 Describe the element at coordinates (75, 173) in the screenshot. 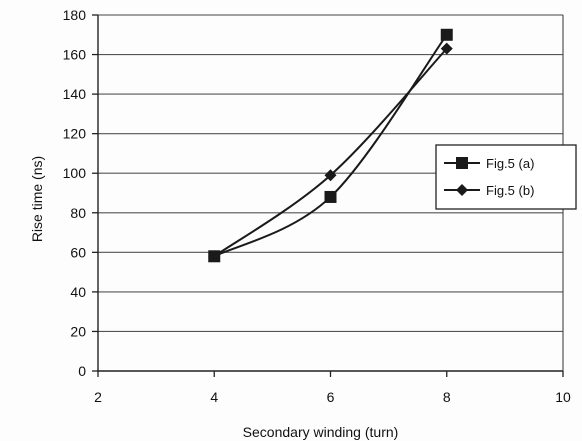

I see `y-tick-label: 100` at that location.